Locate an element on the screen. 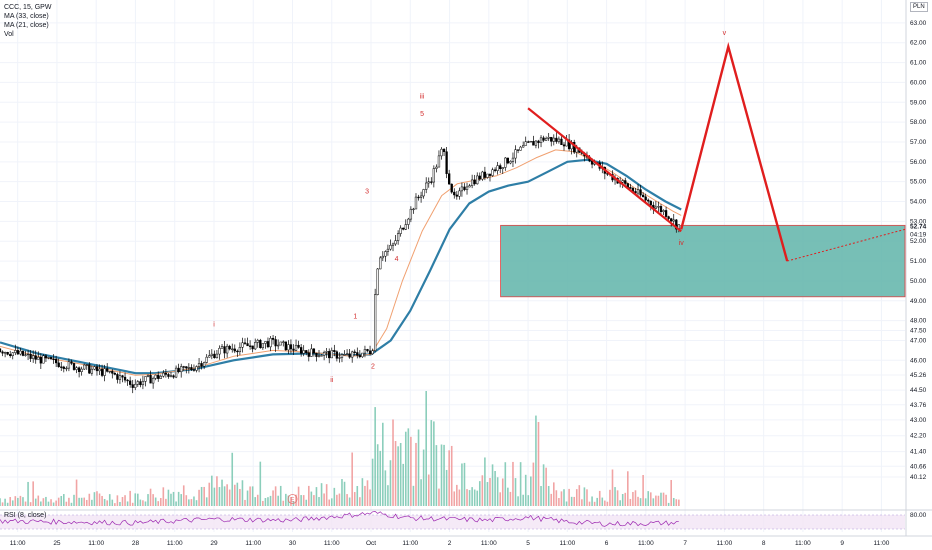 This screenshot has height=550, width=932. x-tick-label: Oct is located at coordinates (371, 543).